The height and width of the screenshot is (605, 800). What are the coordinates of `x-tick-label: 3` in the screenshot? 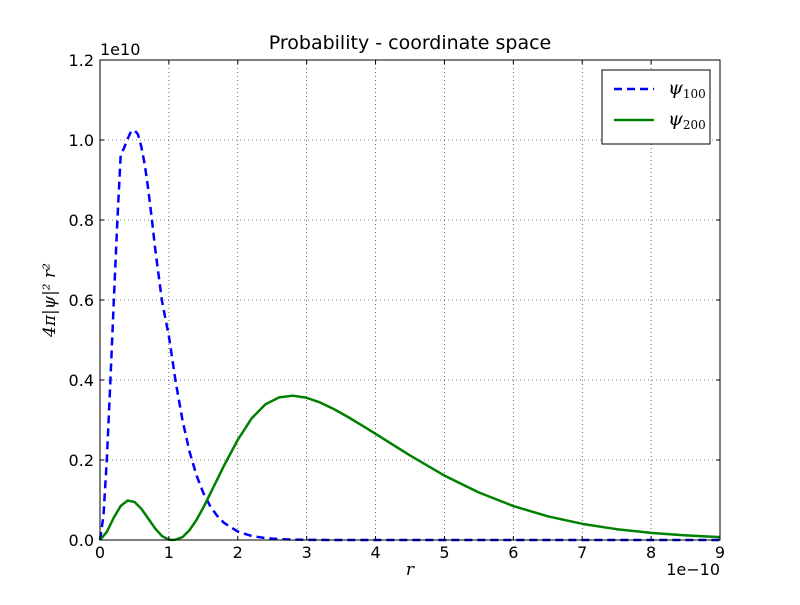 It's located at (307, 552).